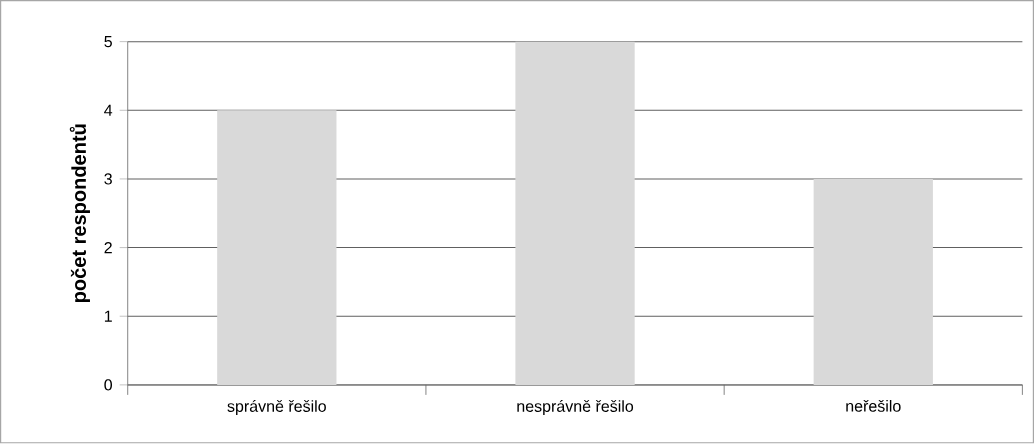  I want to click on y-tick-label: 0, so click(108, 385).